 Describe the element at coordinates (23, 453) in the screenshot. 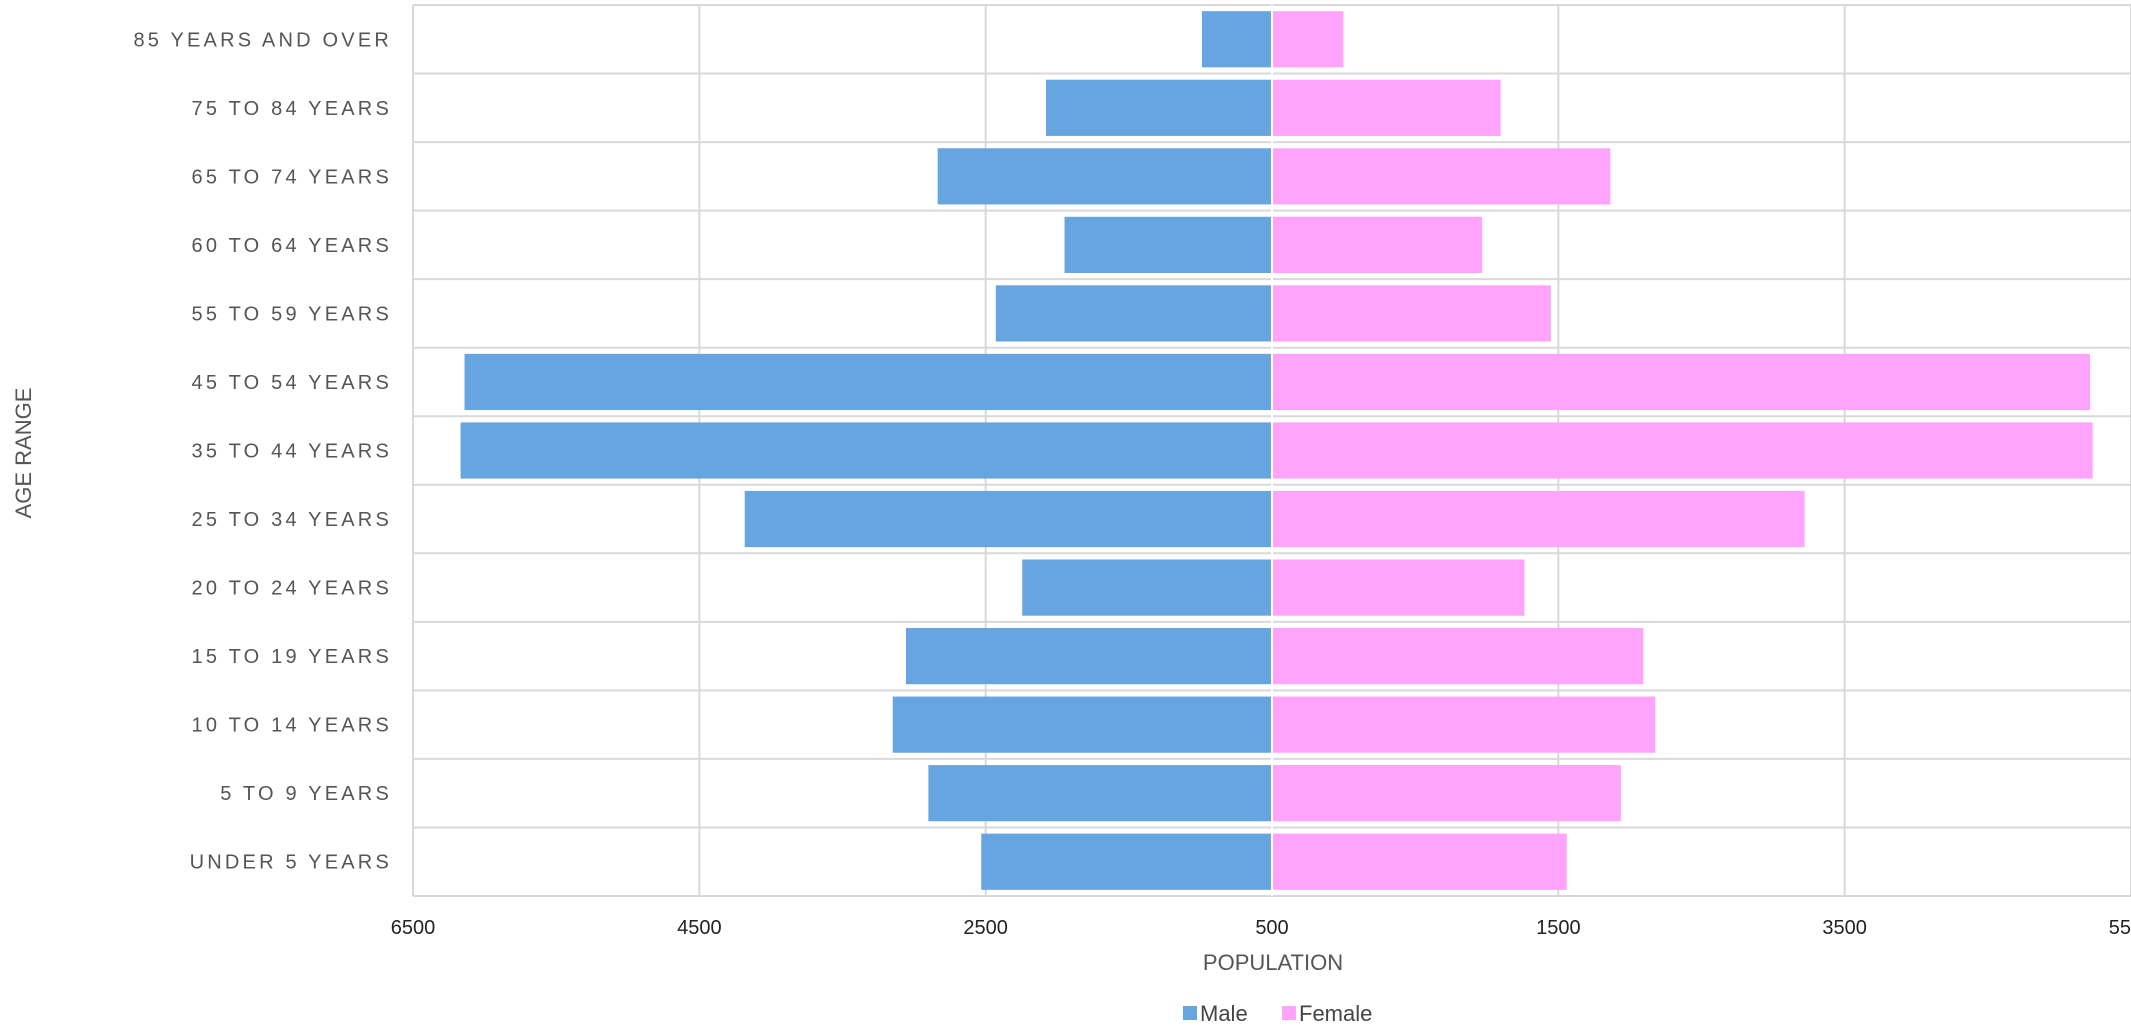

I see `y-axis-title: AGE RANGE` at that location.